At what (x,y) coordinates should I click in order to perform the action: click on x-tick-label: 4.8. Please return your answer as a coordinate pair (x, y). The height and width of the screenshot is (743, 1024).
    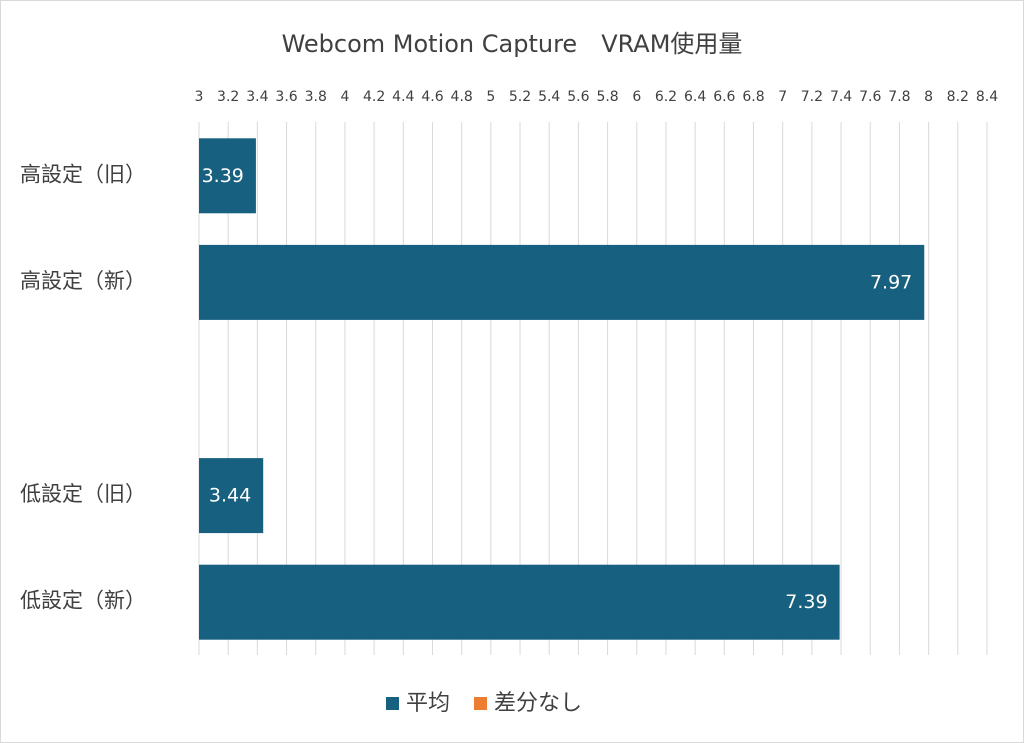
    Looking at the image, I should click on (462, 97).